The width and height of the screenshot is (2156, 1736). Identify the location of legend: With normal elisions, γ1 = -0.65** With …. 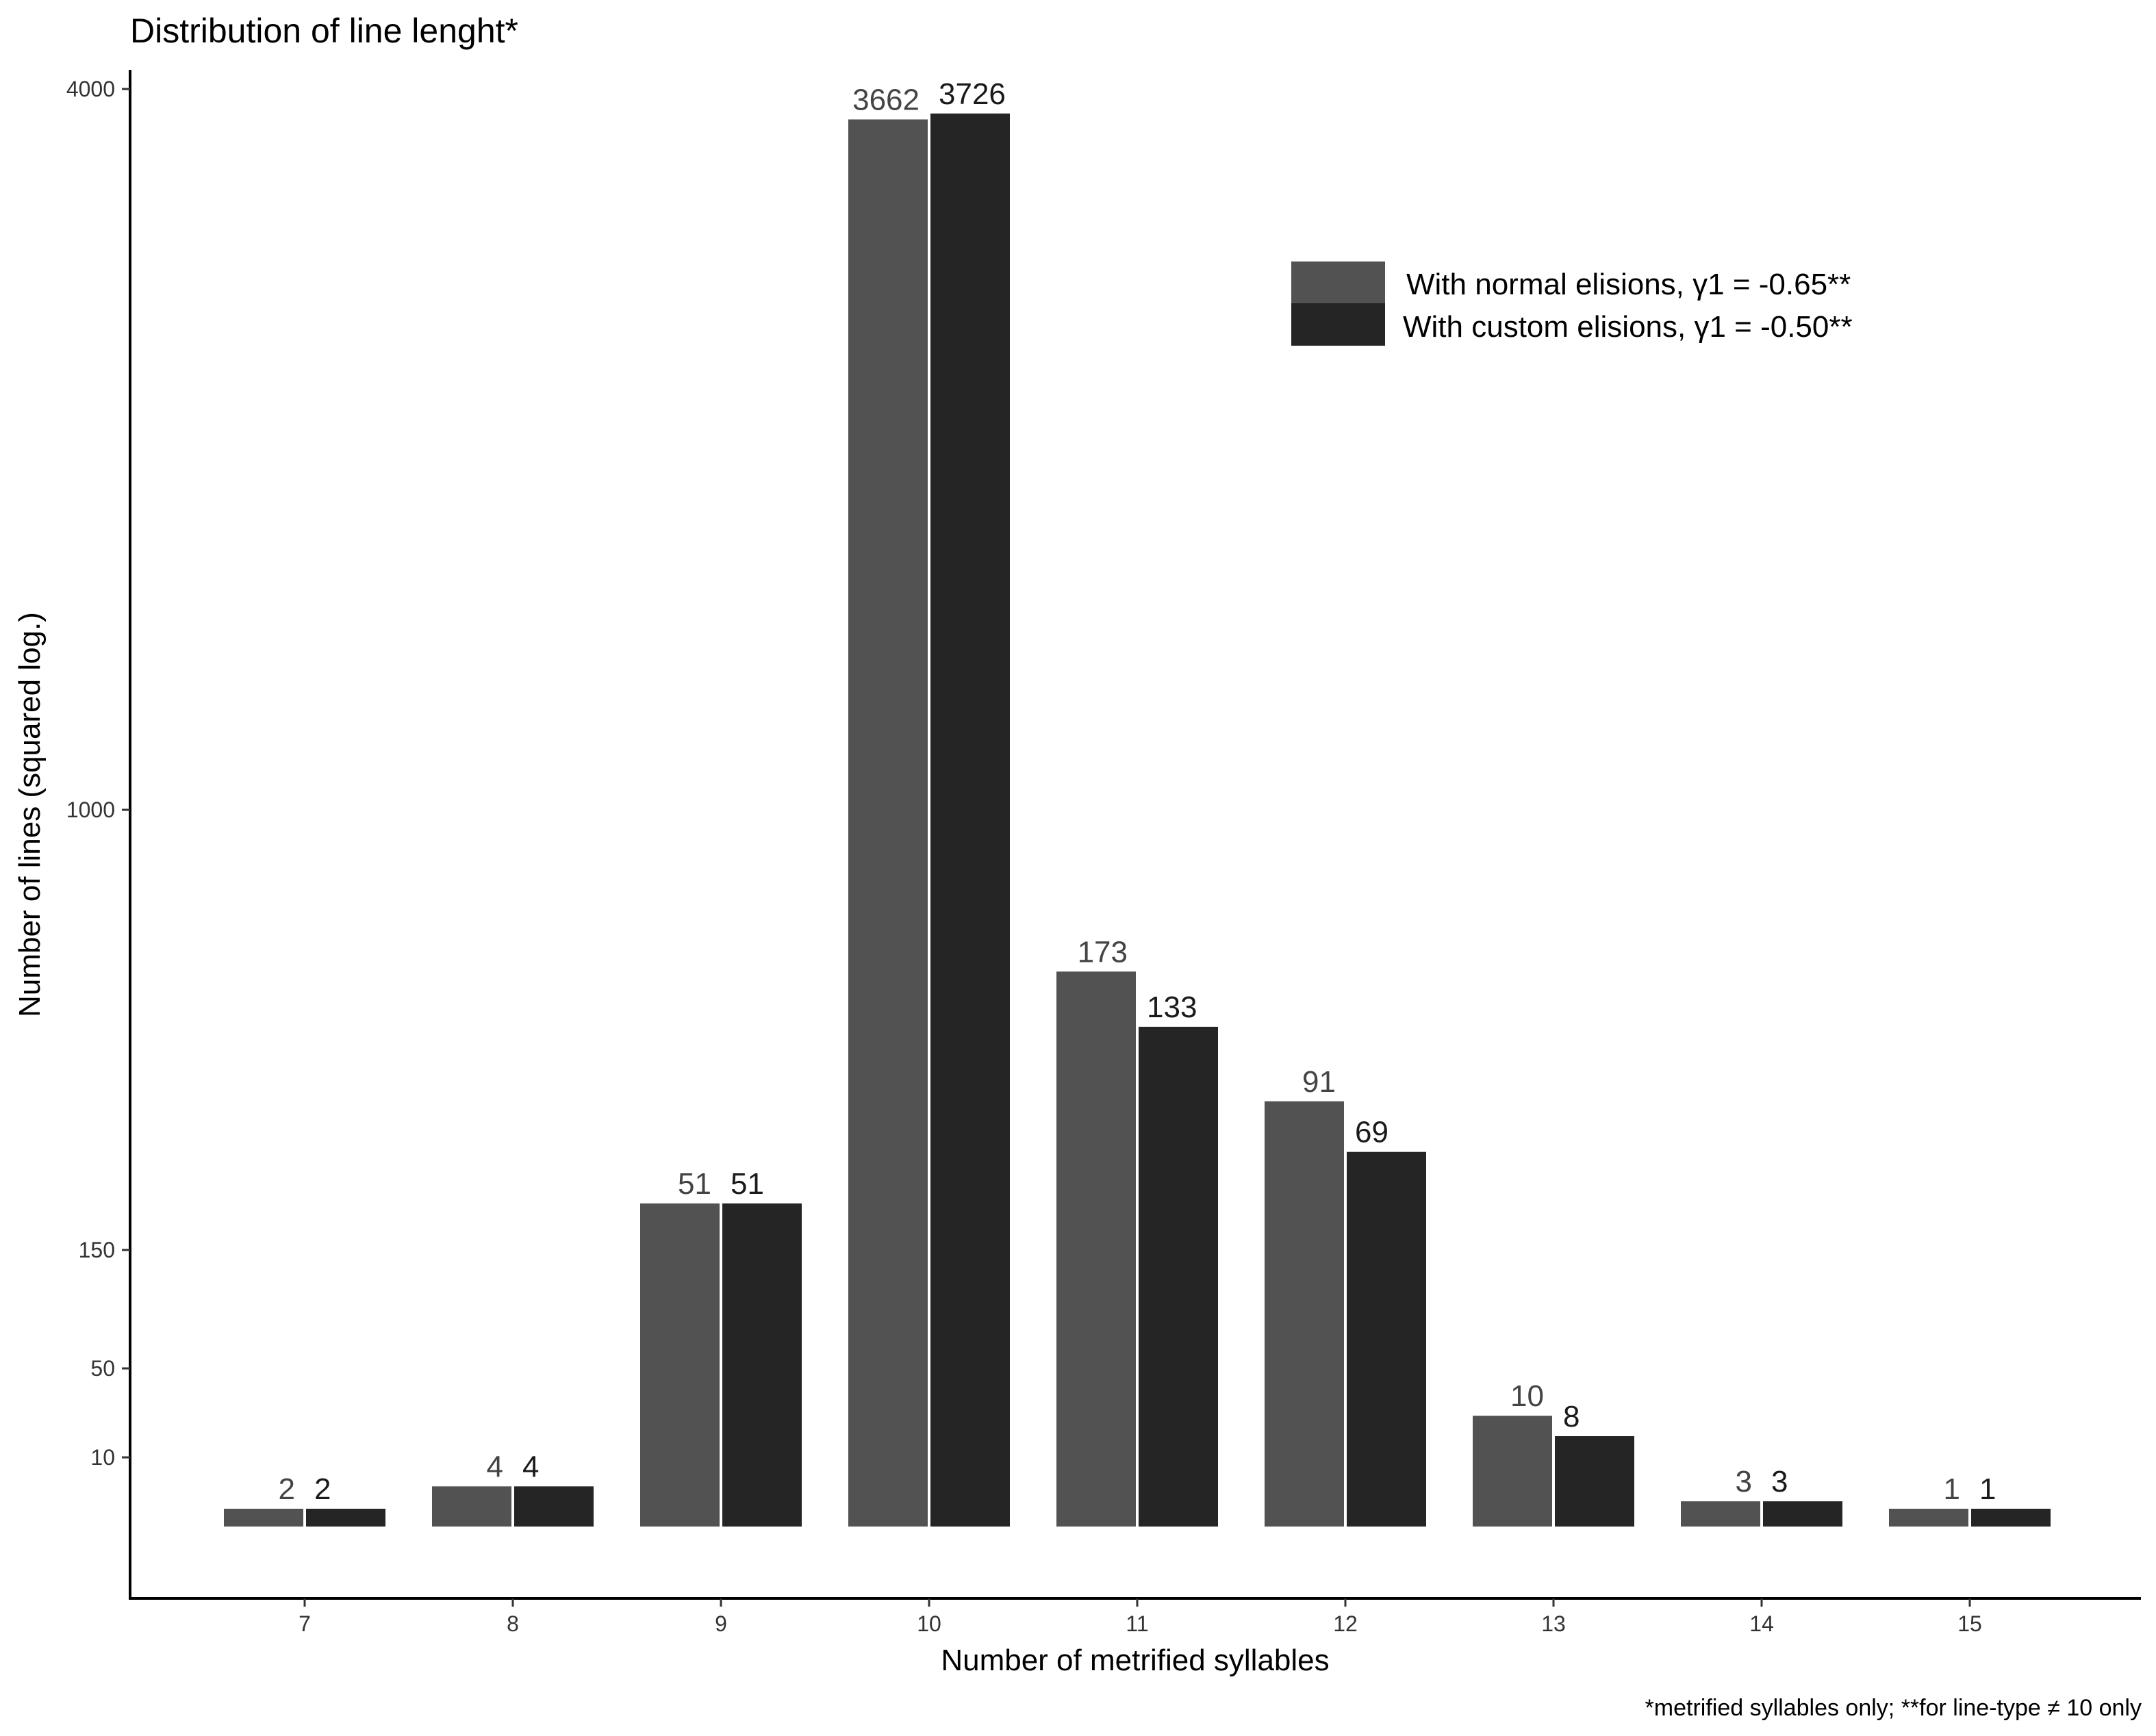
(1572, 303).